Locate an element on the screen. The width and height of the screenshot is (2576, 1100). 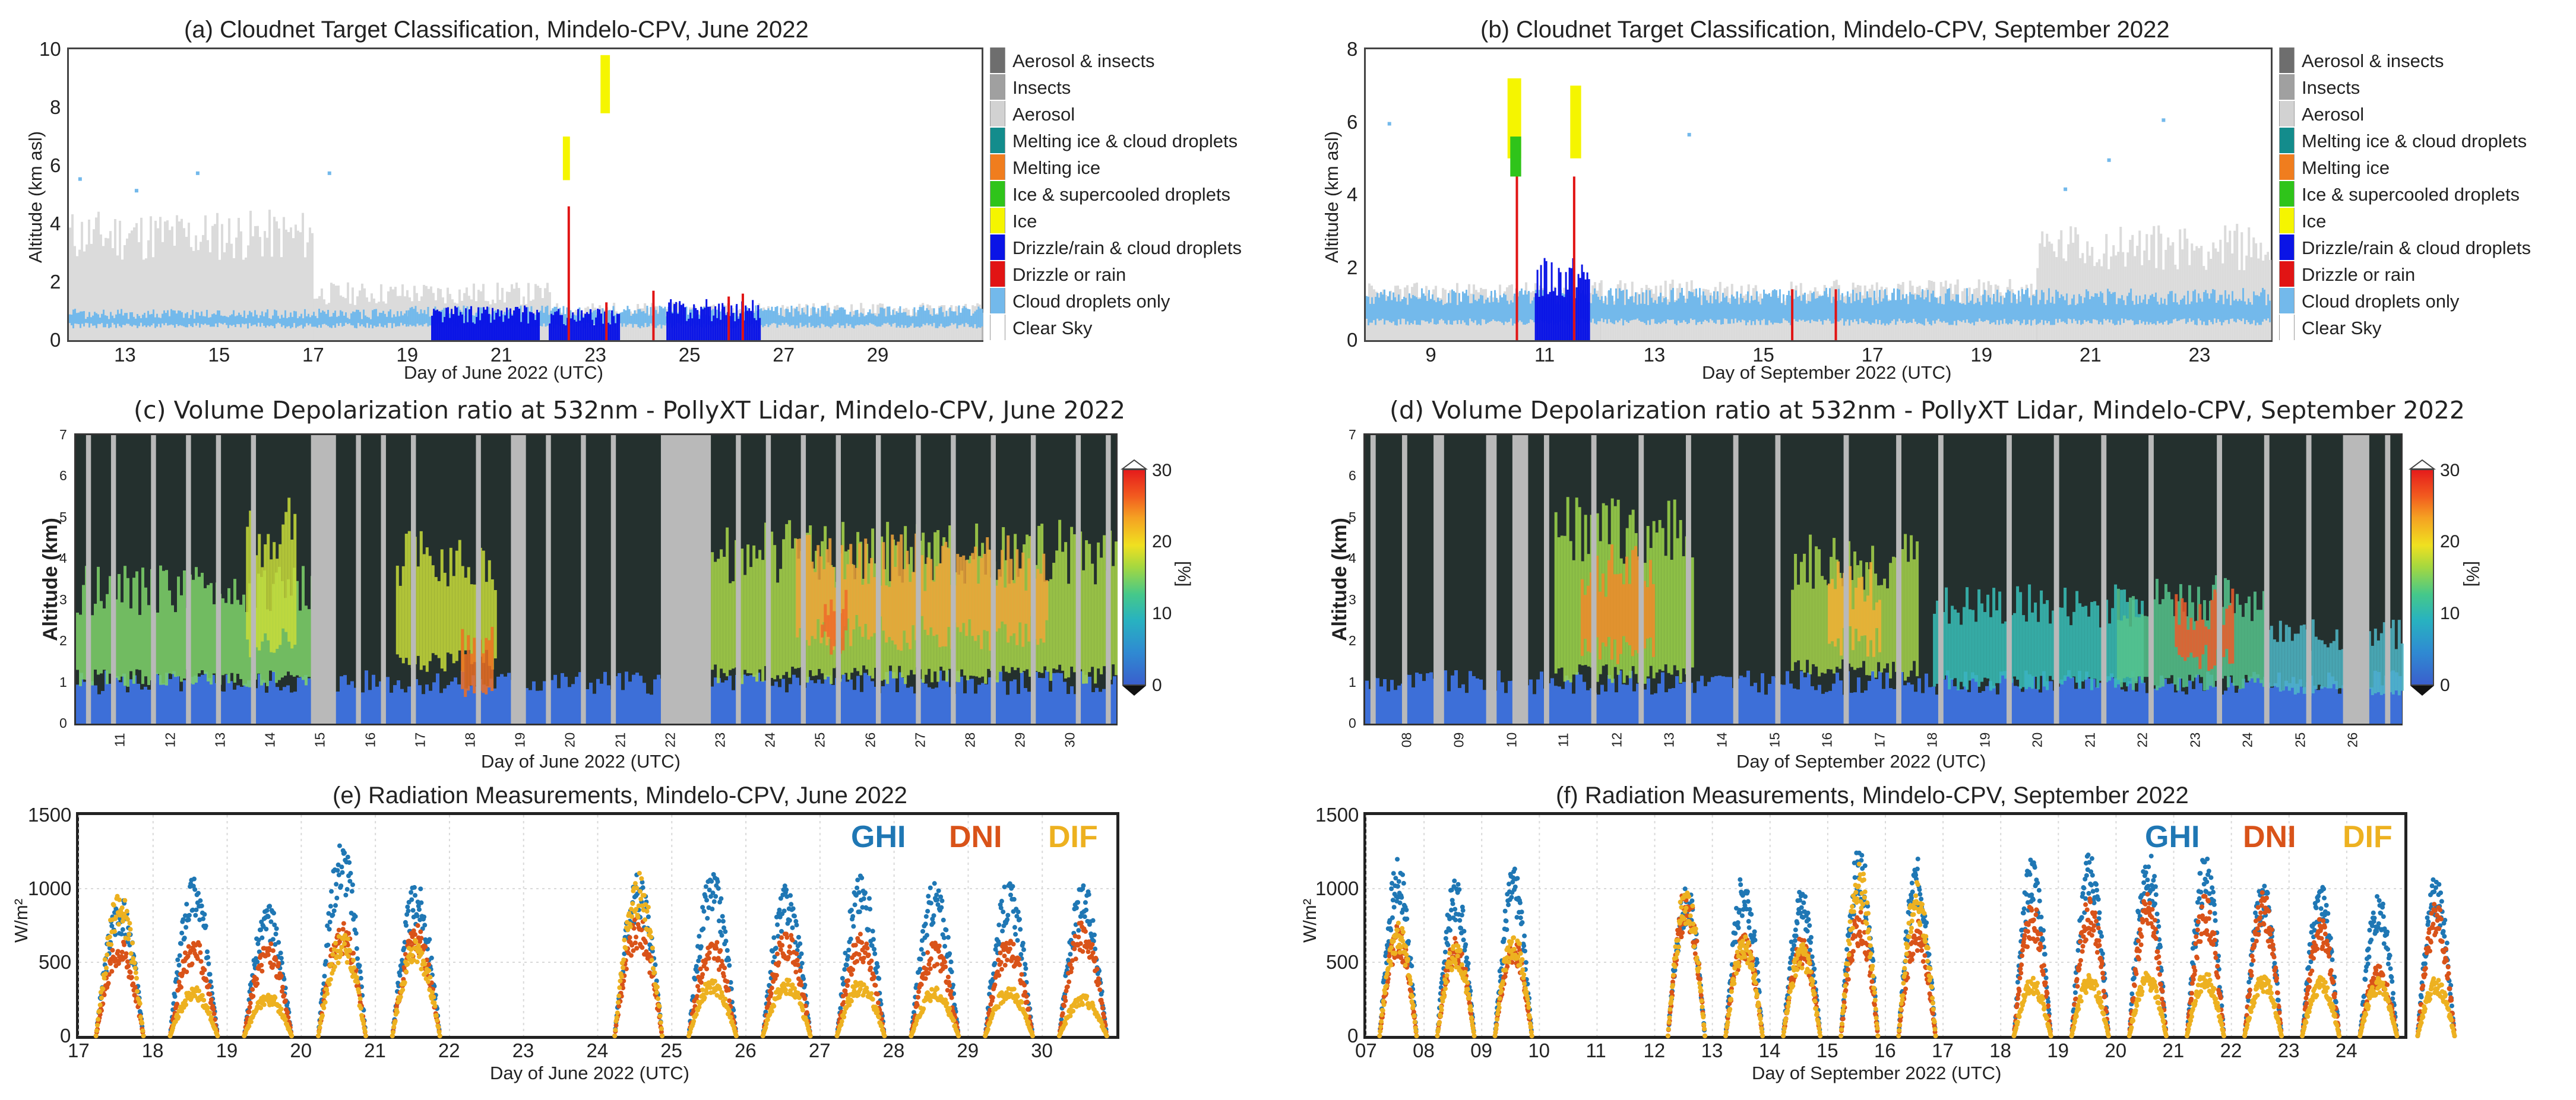
y-tick-label: 0 is located at coordinates (63, 723).